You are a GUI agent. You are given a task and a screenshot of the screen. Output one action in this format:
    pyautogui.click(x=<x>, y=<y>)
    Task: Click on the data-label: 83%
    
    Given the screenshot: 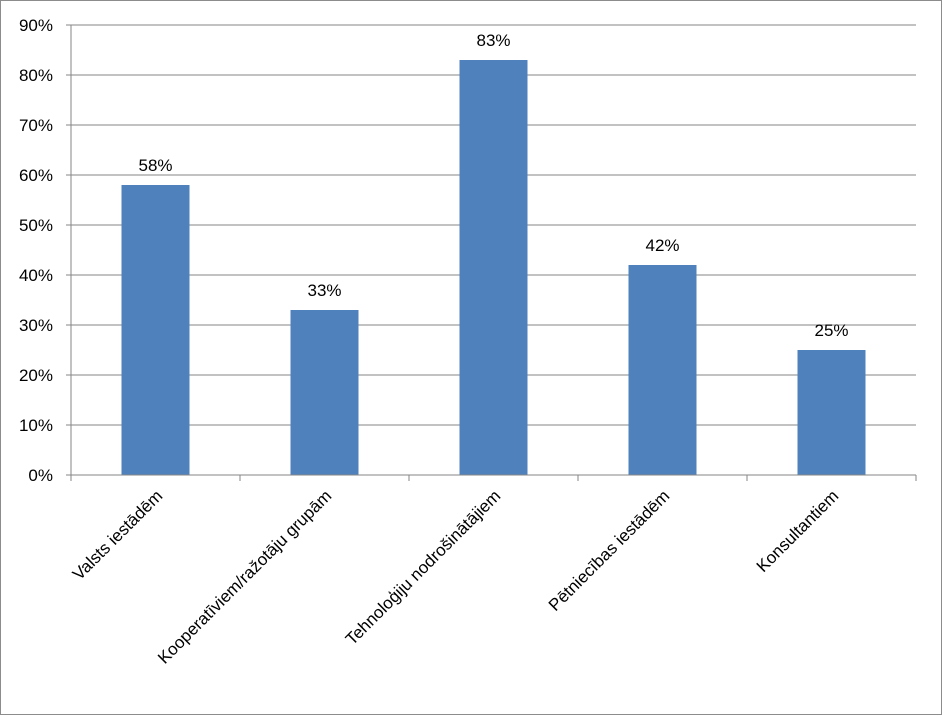 What is the action you would take?
    pyautogui.click(x=493, y=40)
    